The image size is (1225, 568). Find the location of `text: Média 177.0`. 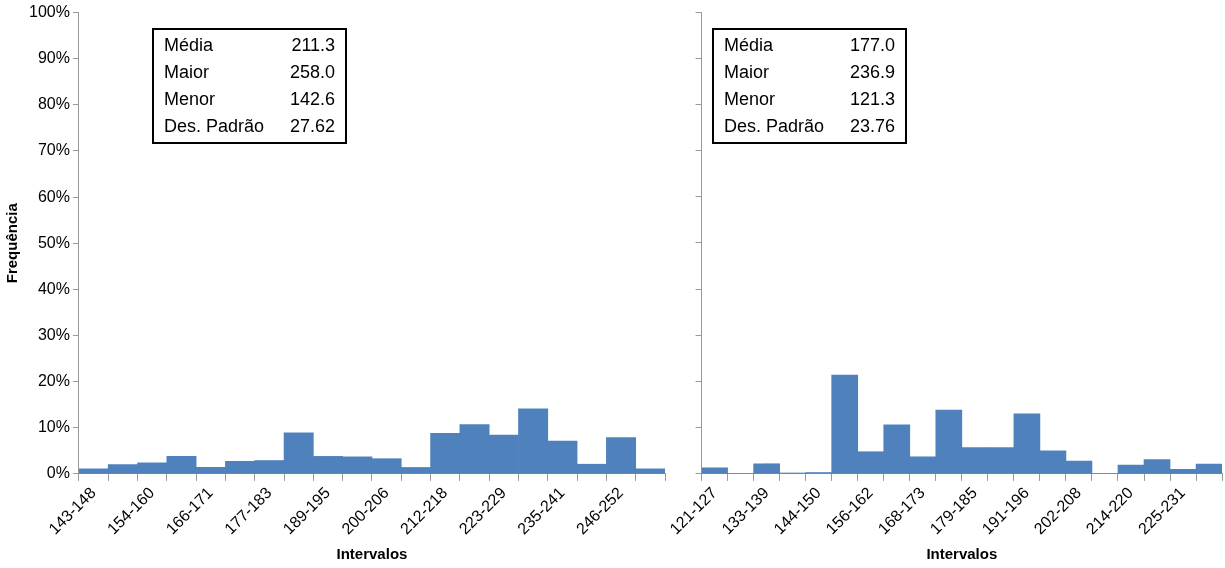

text: Média 177.0 is located at coordinates (810, 45).